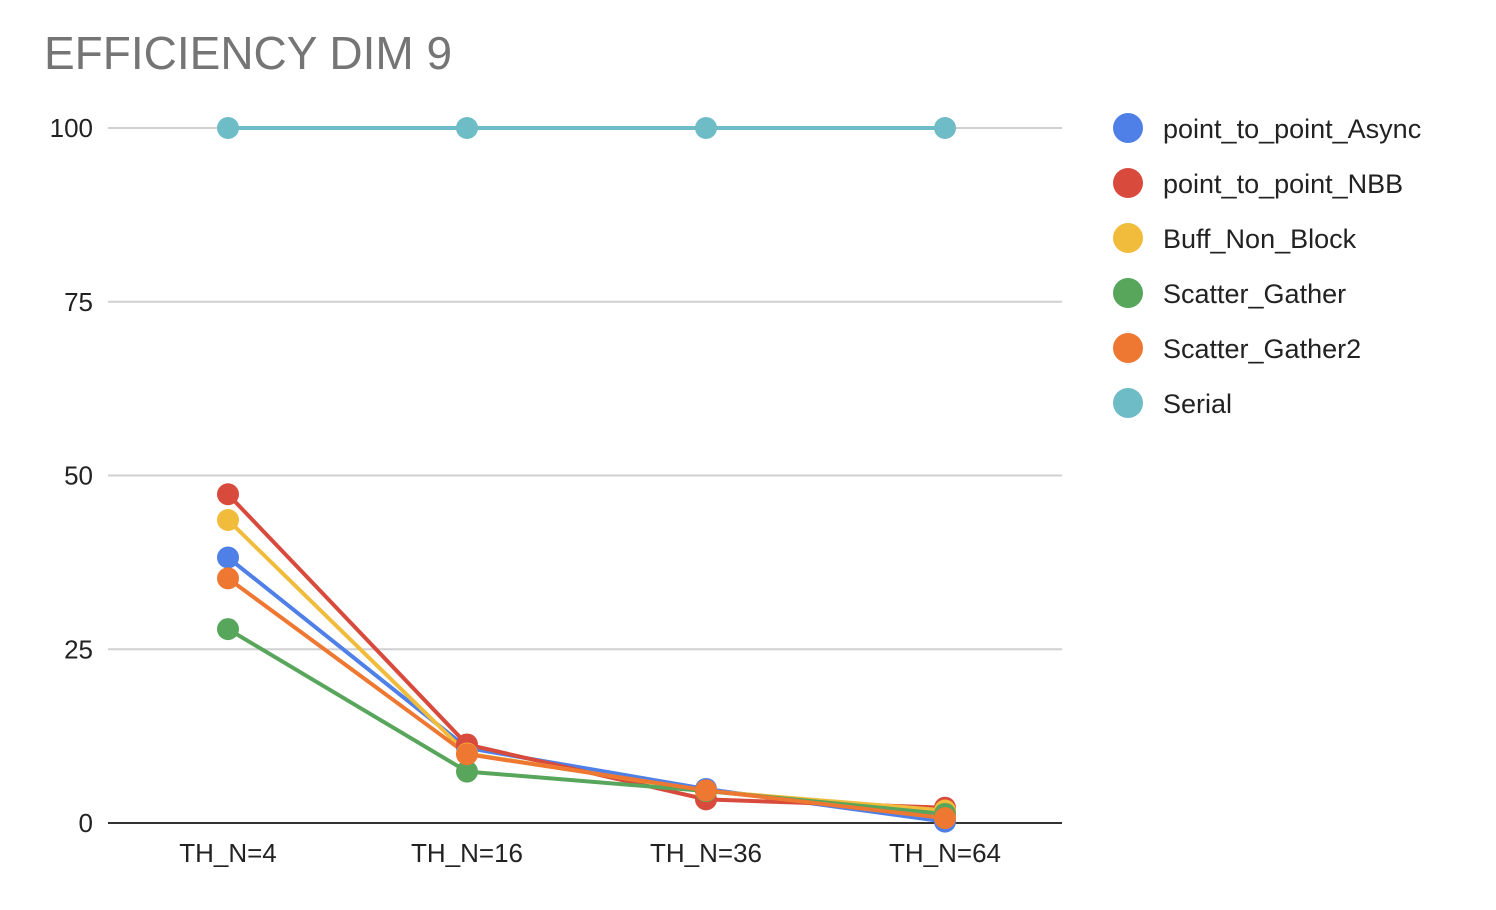 Image resolution: width=1496 pixels, height=910 pixels. What do you see at coordinates (945, 853) in the screenshot?
I see `x-tick-label: TH_N=64` at bounding box center [945, 853].